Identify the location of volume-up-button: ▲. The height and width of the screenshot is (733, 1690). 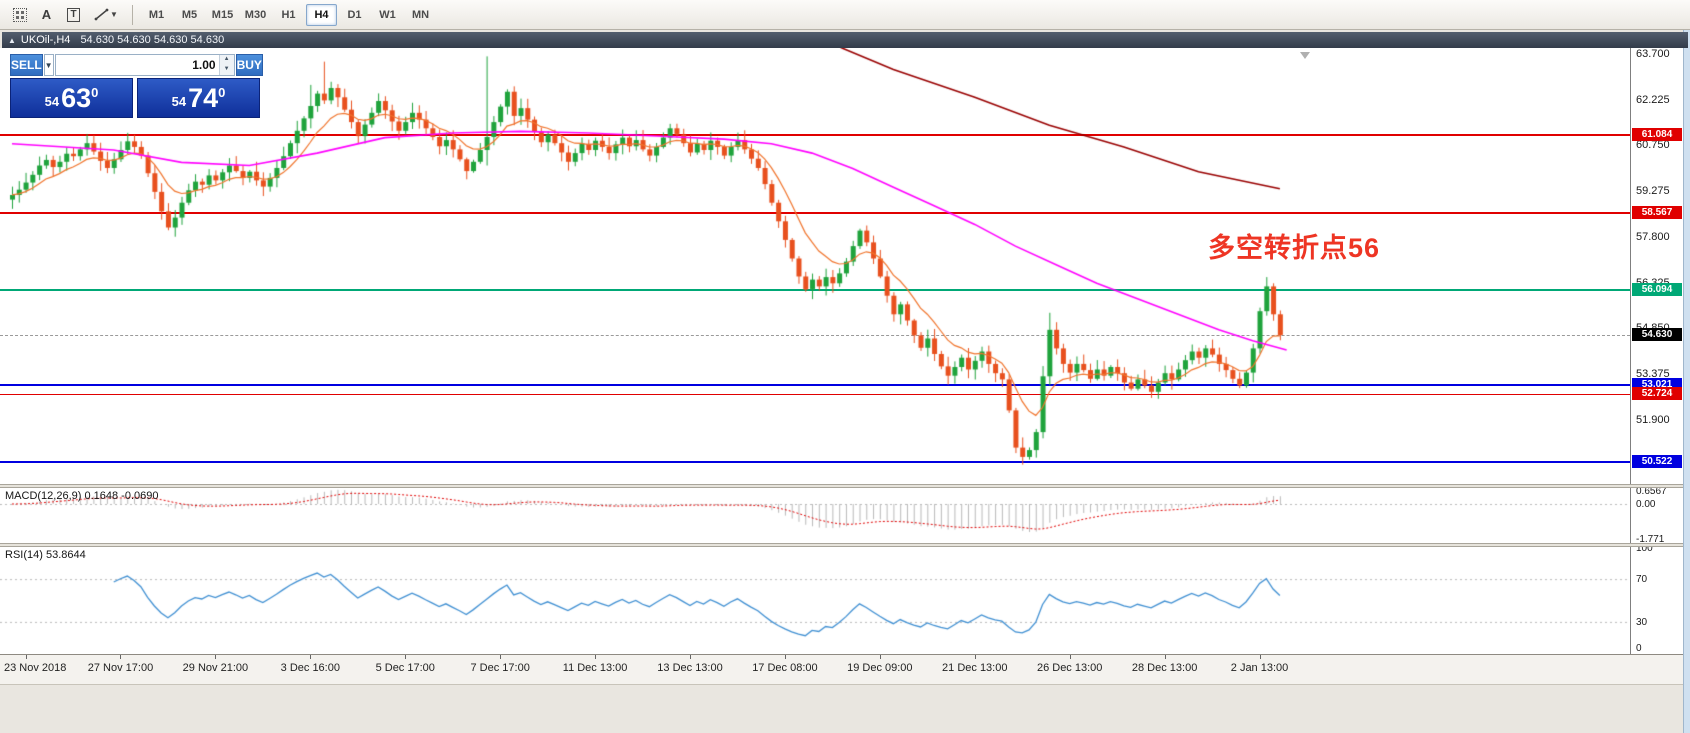
(226, 60).